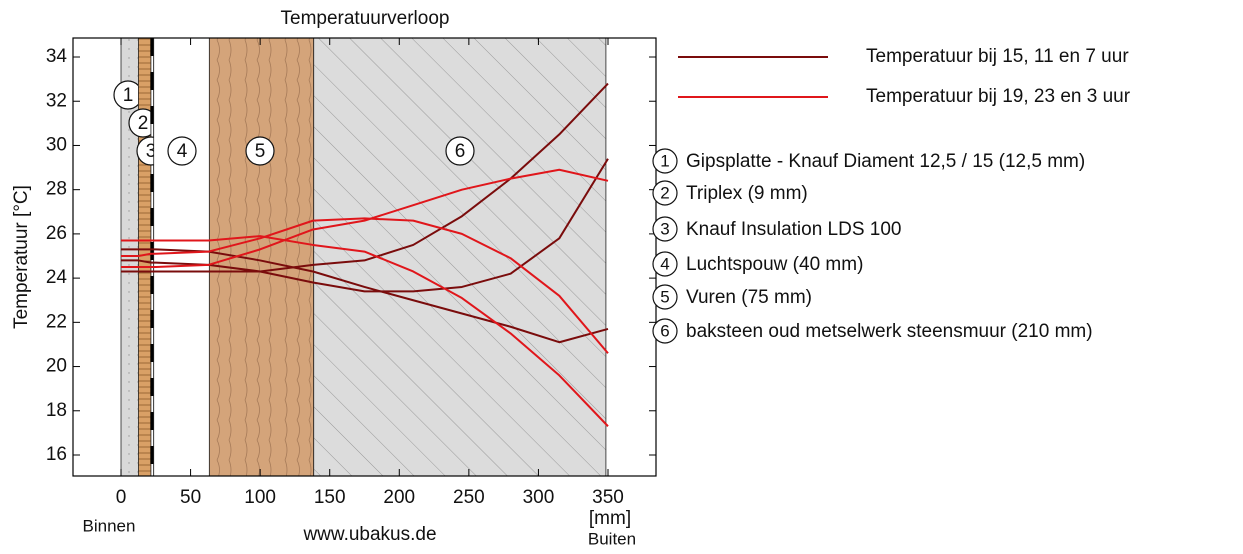  I want to click on legend-layer-number: 1, so click(664, 160).